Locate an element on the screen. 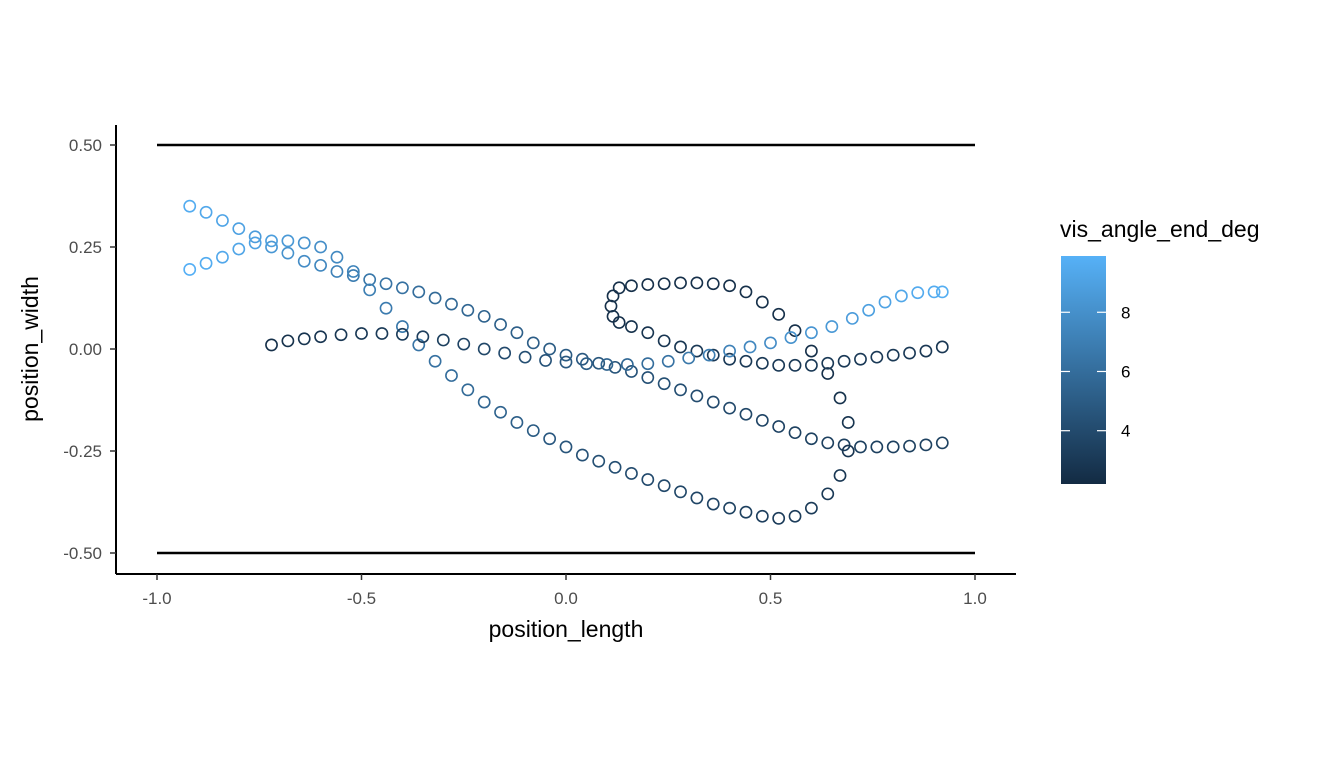 This screenshot has width=1344, height=768. x-tick-label: -0.5 is located at coordinates (361, 598).